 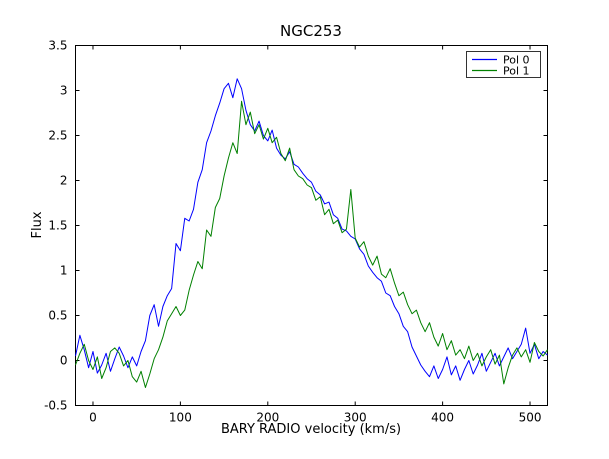 I want to click on legend-box, so click(x=503, y=64).